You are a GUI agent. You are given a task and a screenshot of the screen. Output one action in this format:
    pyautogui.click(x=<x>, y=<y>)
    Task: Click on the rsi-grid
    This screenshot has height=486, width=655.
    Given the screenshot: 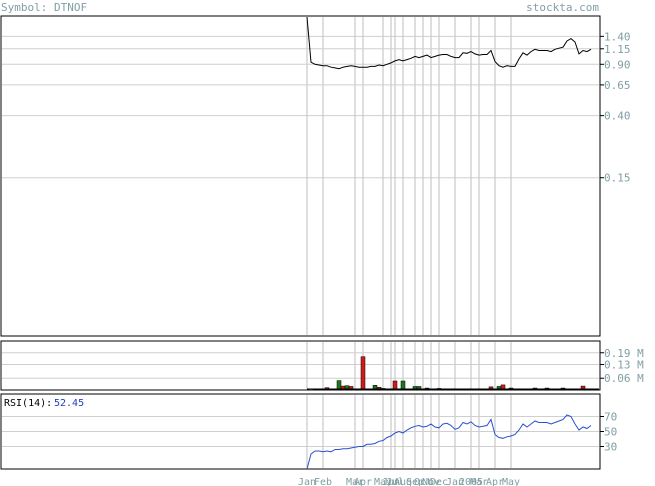 What is the action you would take?
    pyautogui.click(x=300, y=431)
    